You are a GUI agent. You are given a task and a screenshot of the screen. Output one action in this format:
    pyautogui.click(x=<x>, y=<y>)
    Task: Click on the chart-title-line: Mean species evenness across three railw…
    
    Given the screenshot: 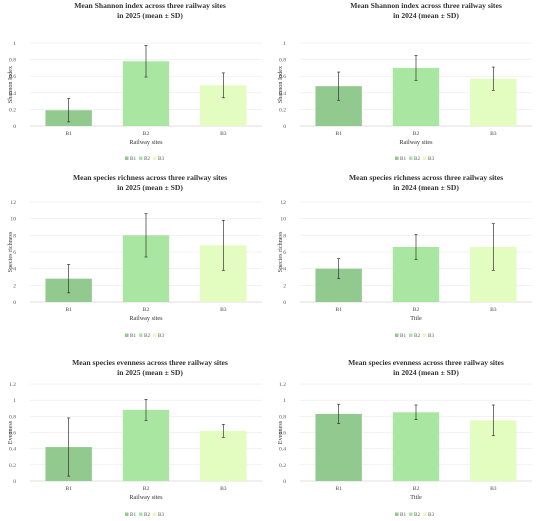 What is the action you would take?
    pyautogui.click(x=426, y=362)
    